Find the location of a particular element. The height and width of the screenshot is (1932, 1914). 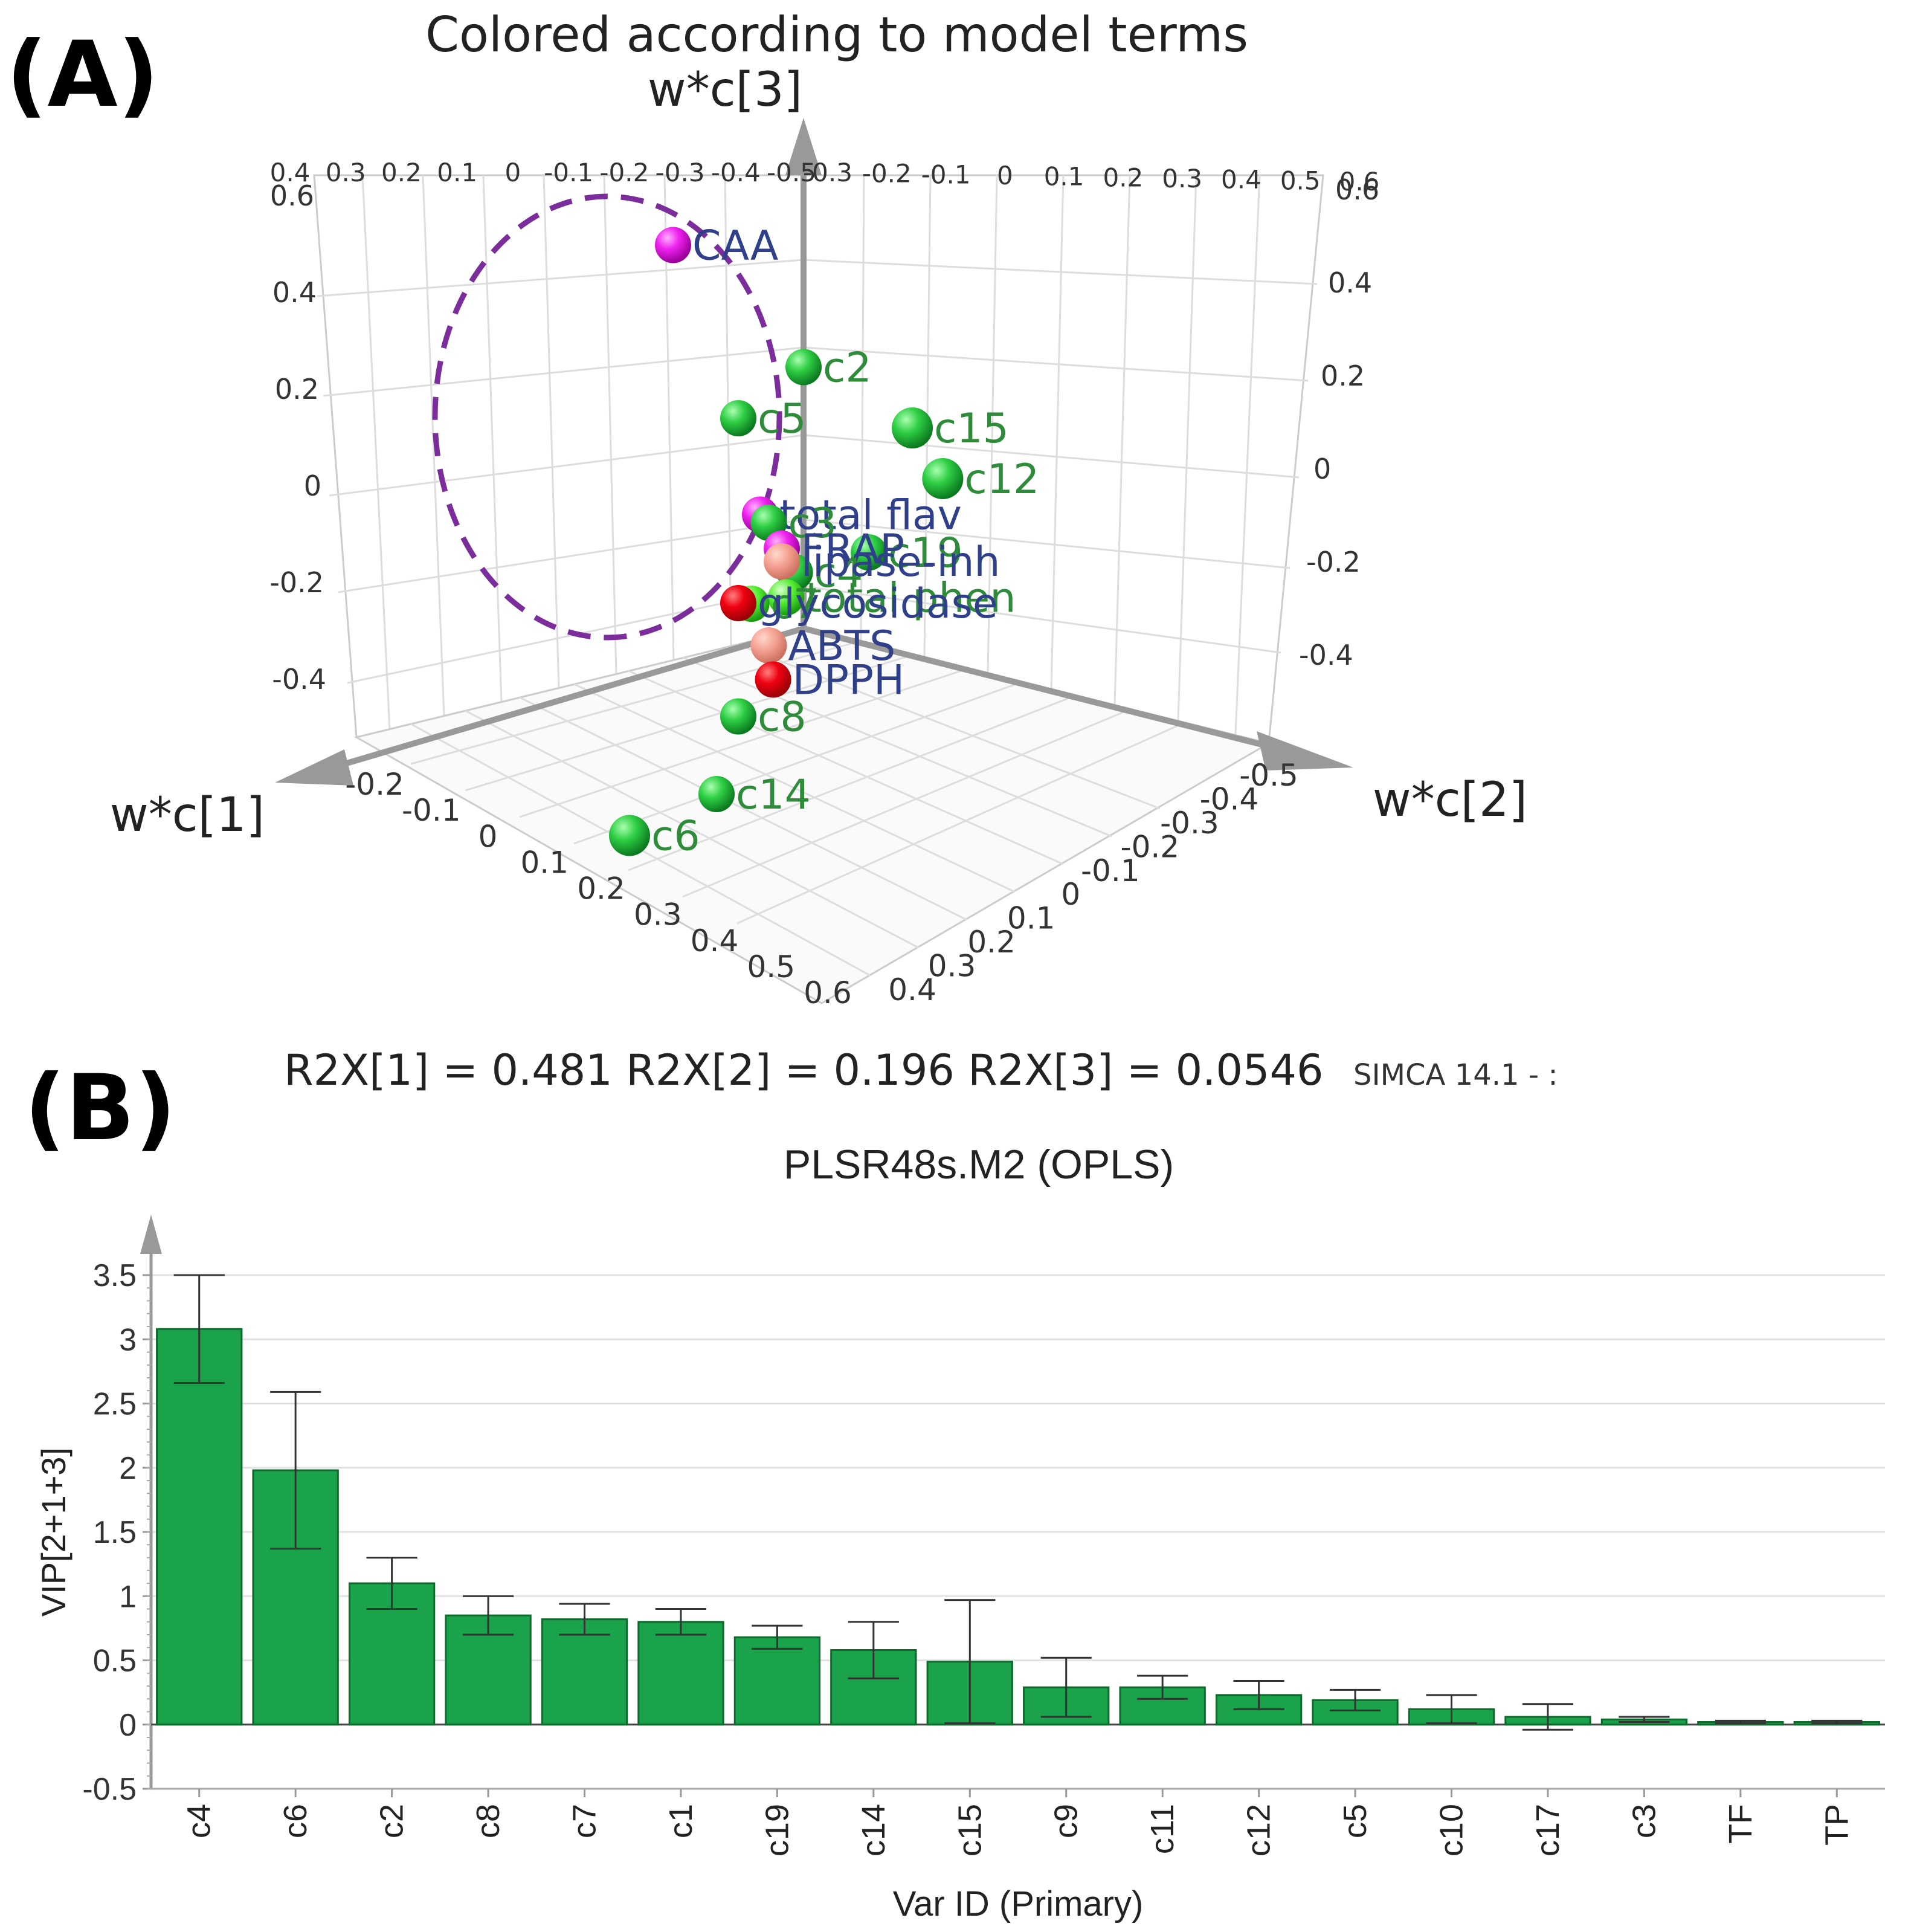

y-tick: 0.1 is located at coordinates (1031, 918).